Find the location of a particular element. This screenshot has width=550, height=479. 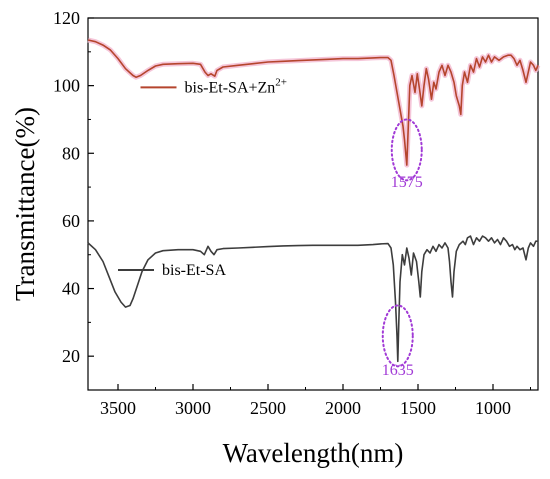

y-axis-title: Transmittance(%) is located at coordinates (25, 204).